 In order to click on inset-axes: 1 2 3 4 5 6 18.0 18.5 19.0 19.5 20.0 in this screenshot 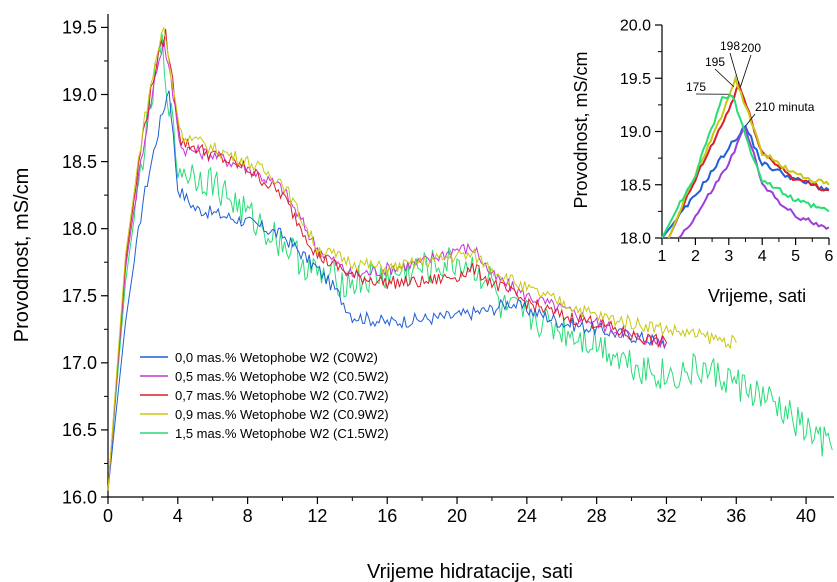, I will do `click(727, 141)`.